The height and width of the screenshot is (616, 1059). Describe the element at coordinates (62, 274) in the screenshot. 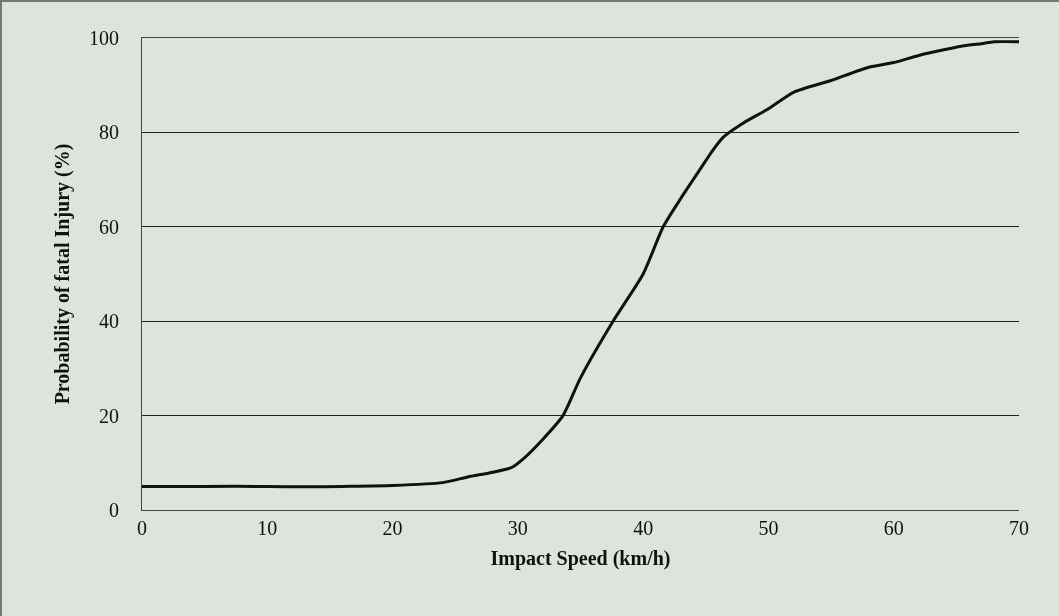

I see `y-axis-title: Probability of fatal Injury (%)` at that location.